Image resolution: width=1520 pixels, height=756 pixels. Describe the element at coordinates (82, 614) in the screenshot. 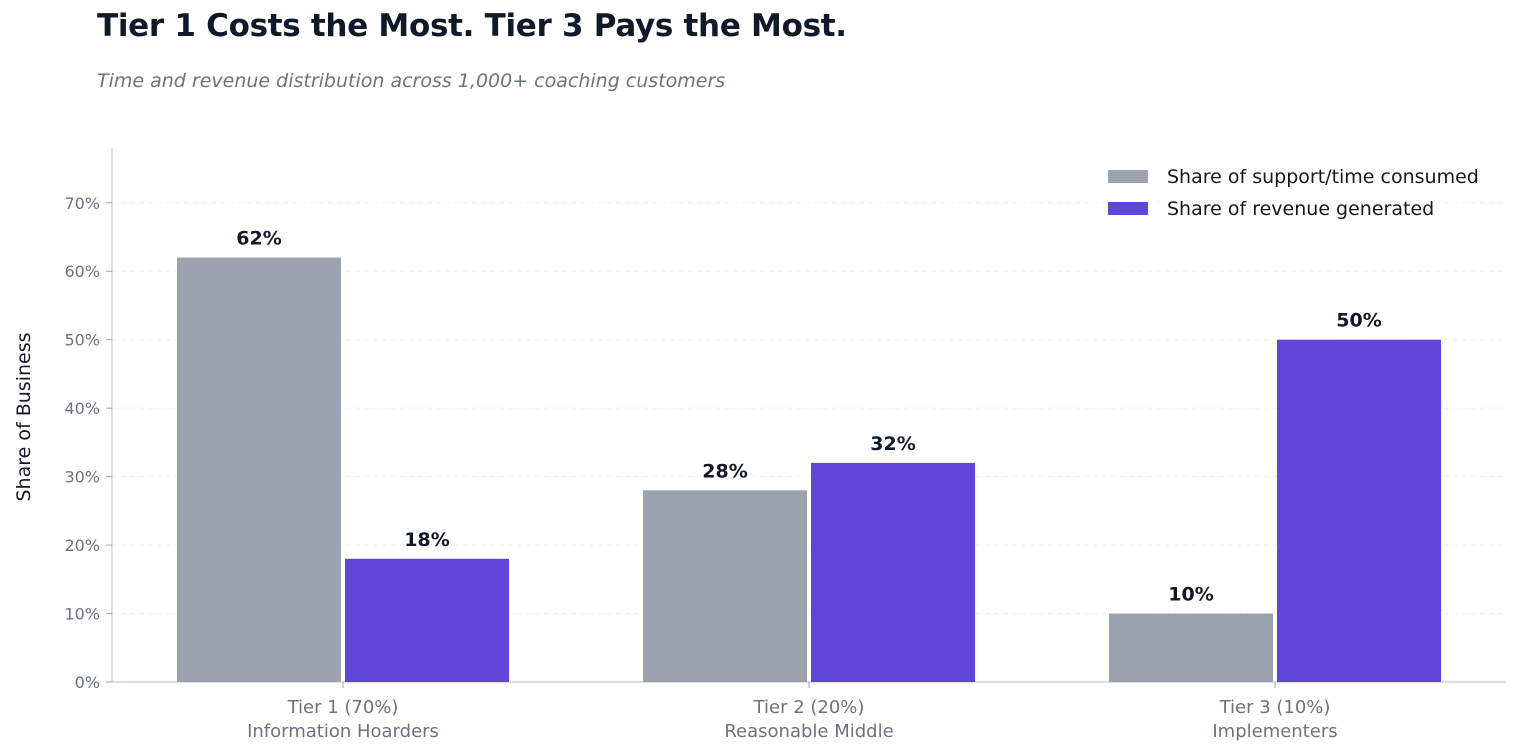

I see `y-tick-label: 10%` at that location.